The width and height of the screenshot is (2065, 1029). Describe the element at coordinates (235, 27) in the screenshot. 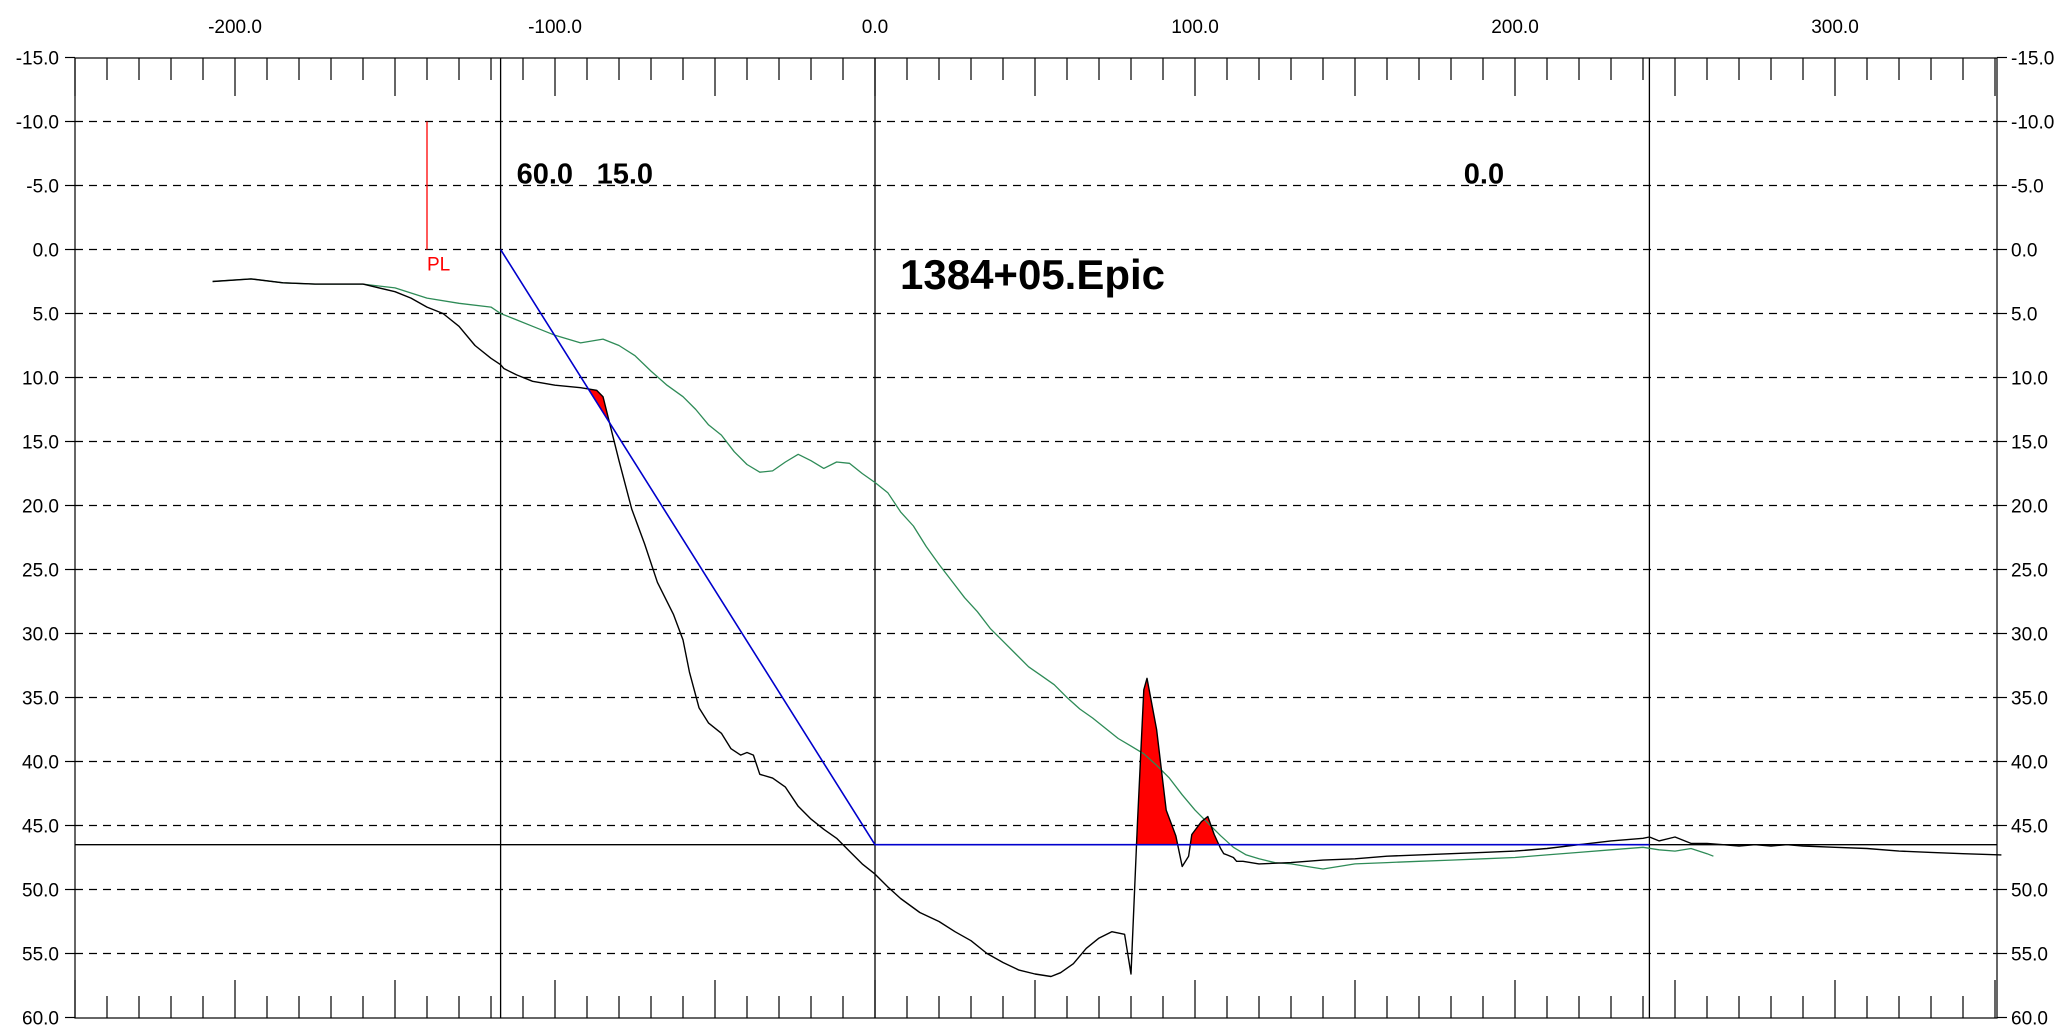

I see `x-tick-label: -200.0` at that location.